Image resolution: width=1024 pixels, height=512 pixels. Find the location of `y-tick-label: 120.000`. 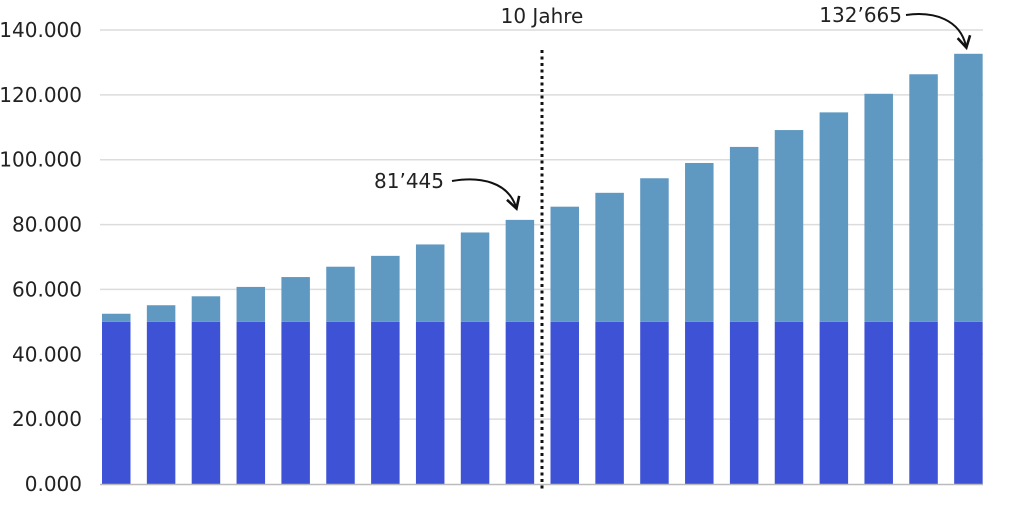

y-tick-label: 120.000 is located at coordinates (41, 95).